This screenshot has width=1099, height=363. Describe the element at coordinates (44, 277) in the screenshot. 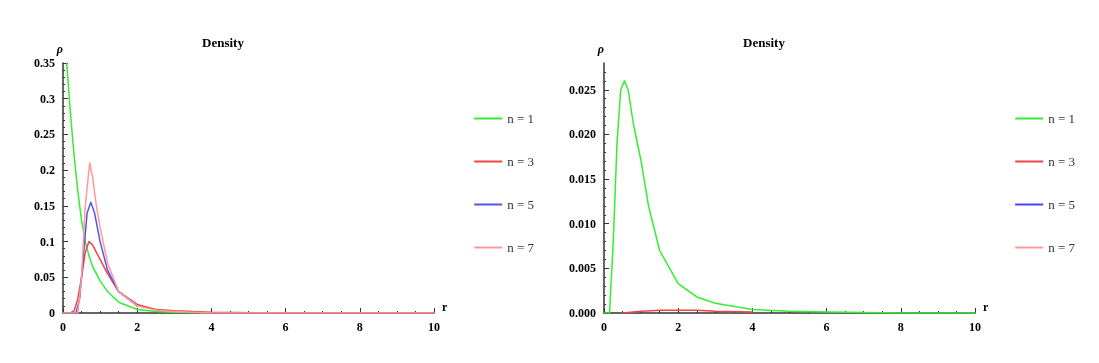

I see `y-tick-label: 0.05` at that location.